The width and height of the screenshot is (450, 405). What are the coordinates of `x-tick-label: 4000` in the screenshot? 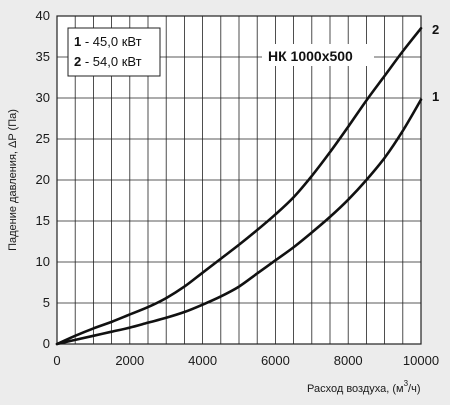 It's located at (202, 360).